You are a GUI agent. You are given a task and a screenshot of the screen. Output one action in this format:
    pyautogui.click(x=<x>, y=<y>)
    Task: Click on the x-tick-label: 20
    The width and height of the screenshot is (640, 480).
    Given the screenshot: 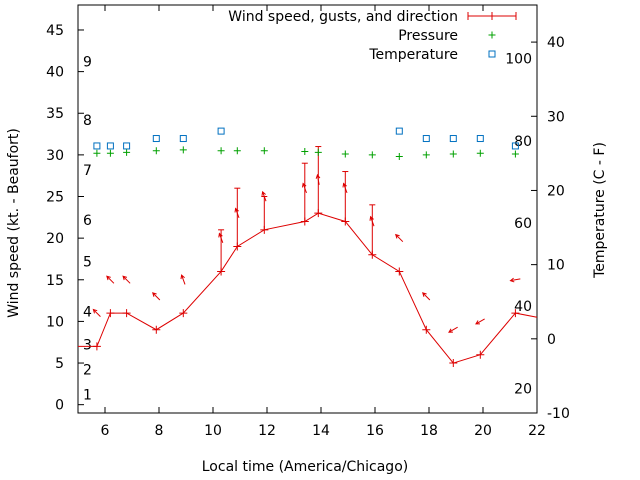 What is the action you would take?
    pyautogui.click(x=483, y=431)
    